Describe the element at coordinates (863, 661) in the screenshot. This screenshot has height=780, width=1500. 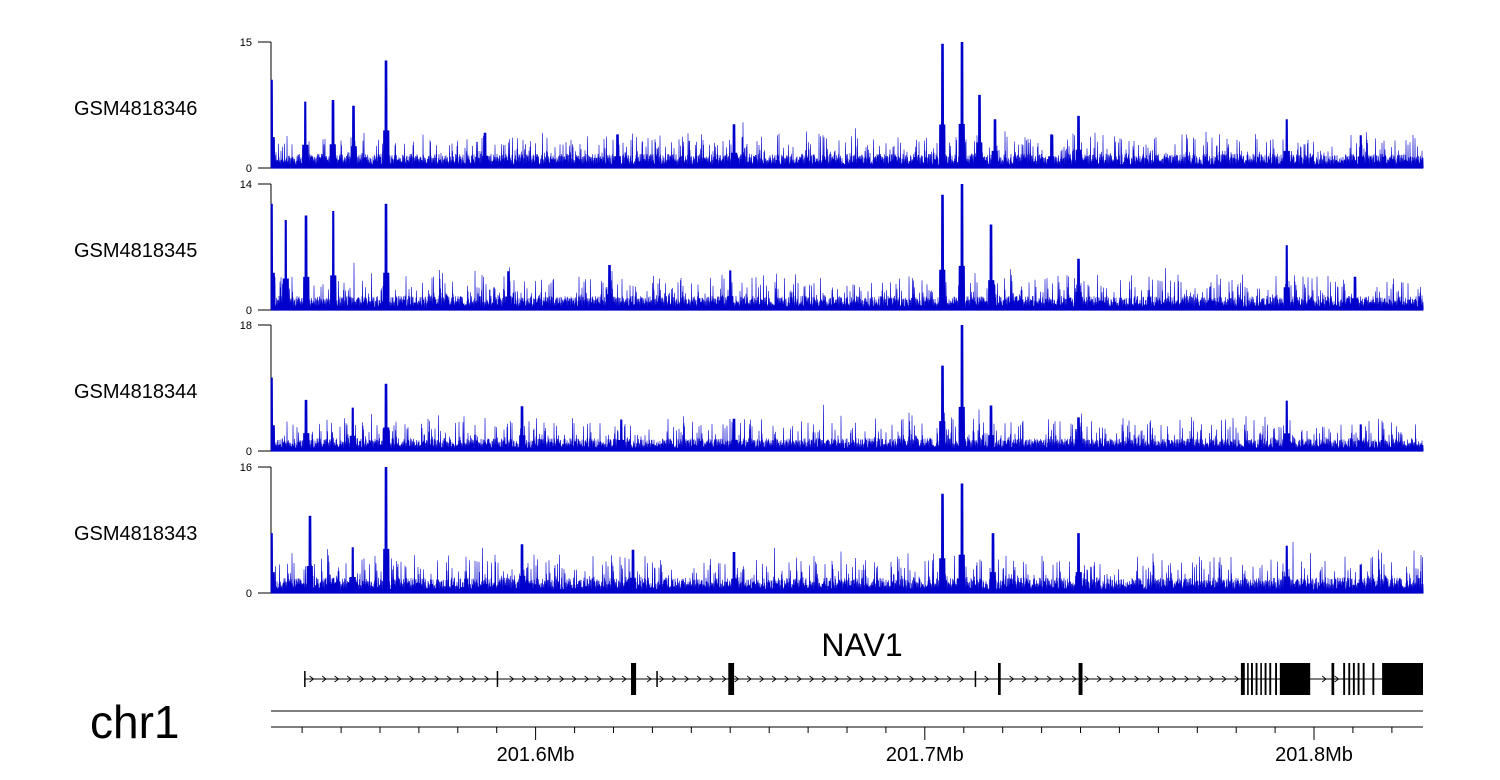
I see `gene-track: NAV1` at that location.